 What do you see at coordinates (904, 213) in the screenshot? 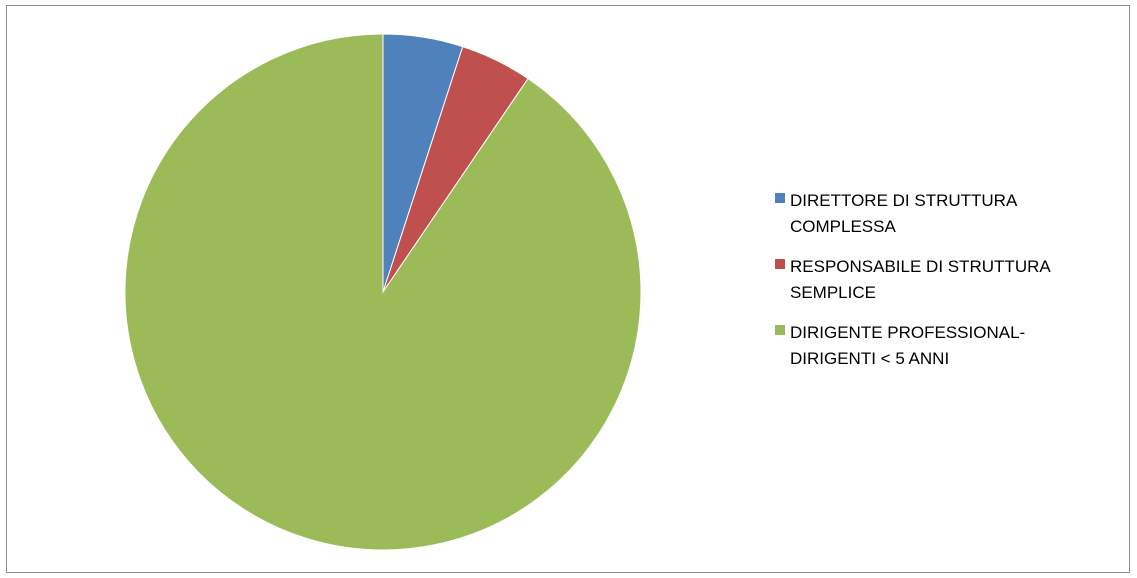
I see `legend-label-direttore: DIRETTORE DI STRUTTURA COMPLESSA` at bounding box center [904, 213].